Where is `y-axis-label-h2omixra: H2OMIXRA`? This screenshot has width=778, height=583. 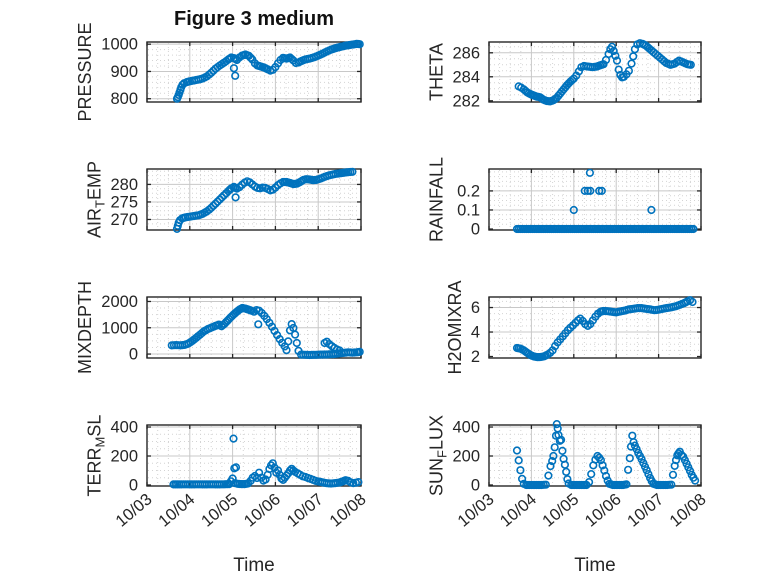
y-axis-label-h2omixra: H2OMIXRA is located at coordinates (455, 327).